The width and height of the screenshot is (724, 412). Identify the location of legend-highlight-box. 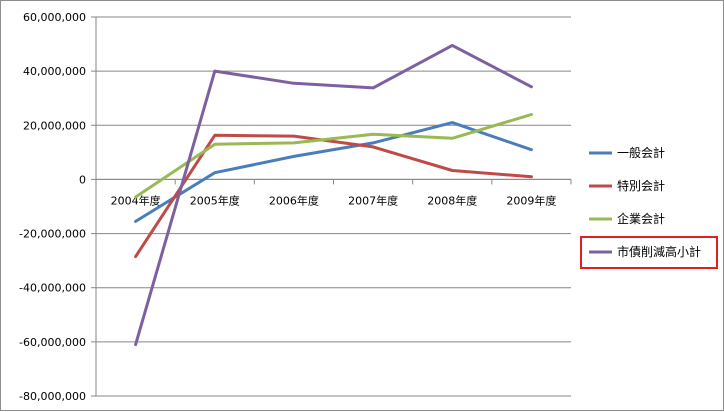
(649, 252).